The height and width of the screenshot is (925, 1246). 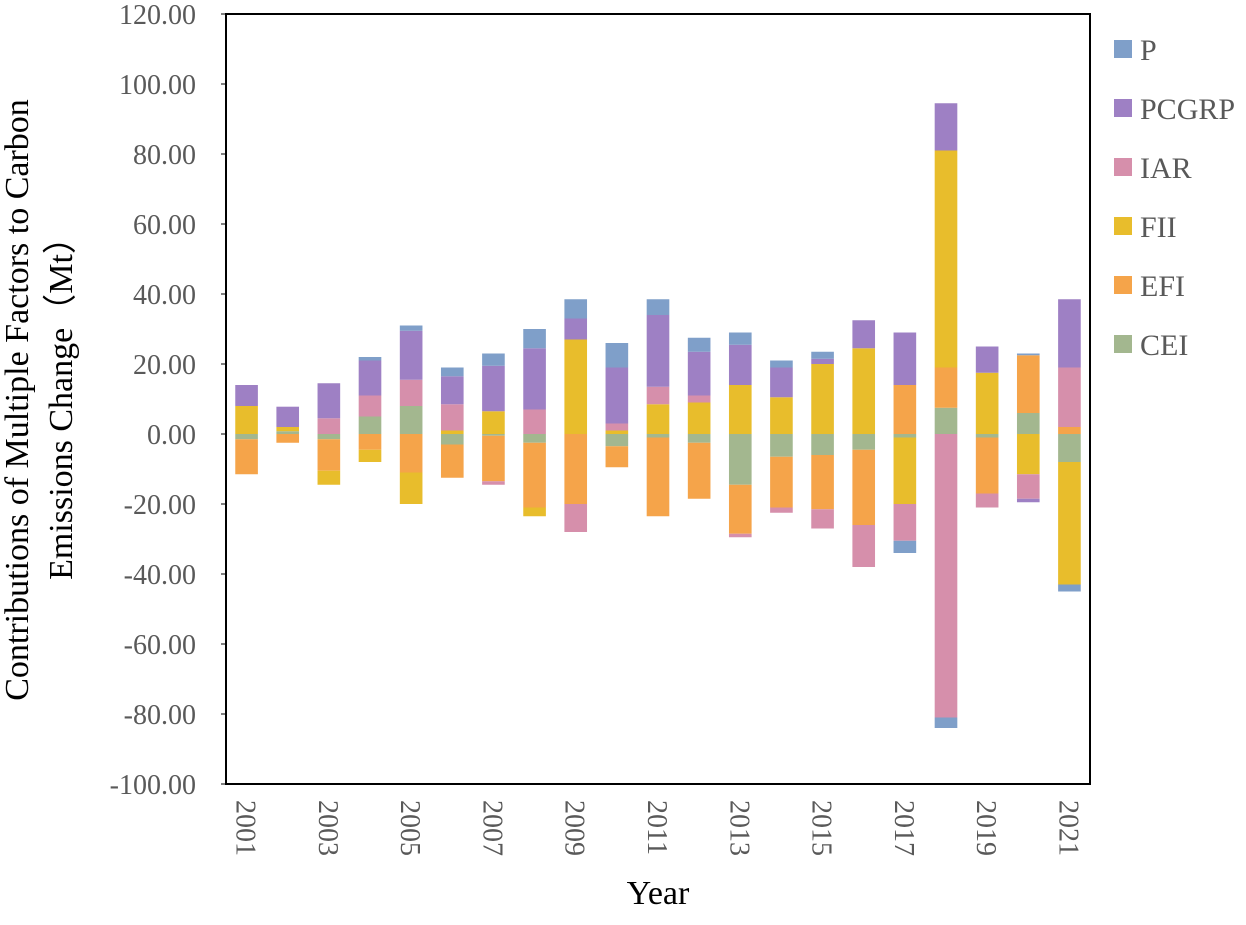 I want to click on y-tick-label: 40.00, so click(x=164, y=295).